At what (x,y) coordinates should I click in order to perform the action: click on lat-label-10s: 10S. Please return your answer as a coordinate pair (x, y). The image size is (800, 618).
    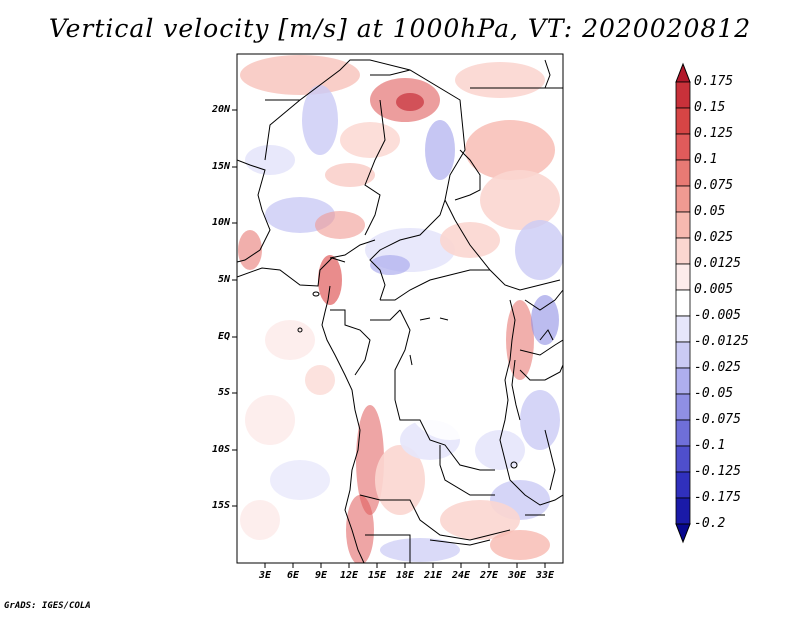
    Looking at the image, I should click on (220, 449).